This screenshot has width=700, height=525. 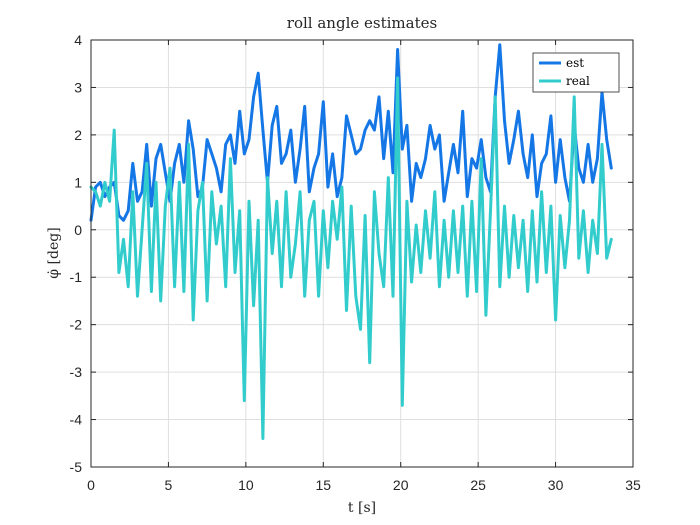 I want to click on y-tick-label: -2, so click(x=76, y=325).